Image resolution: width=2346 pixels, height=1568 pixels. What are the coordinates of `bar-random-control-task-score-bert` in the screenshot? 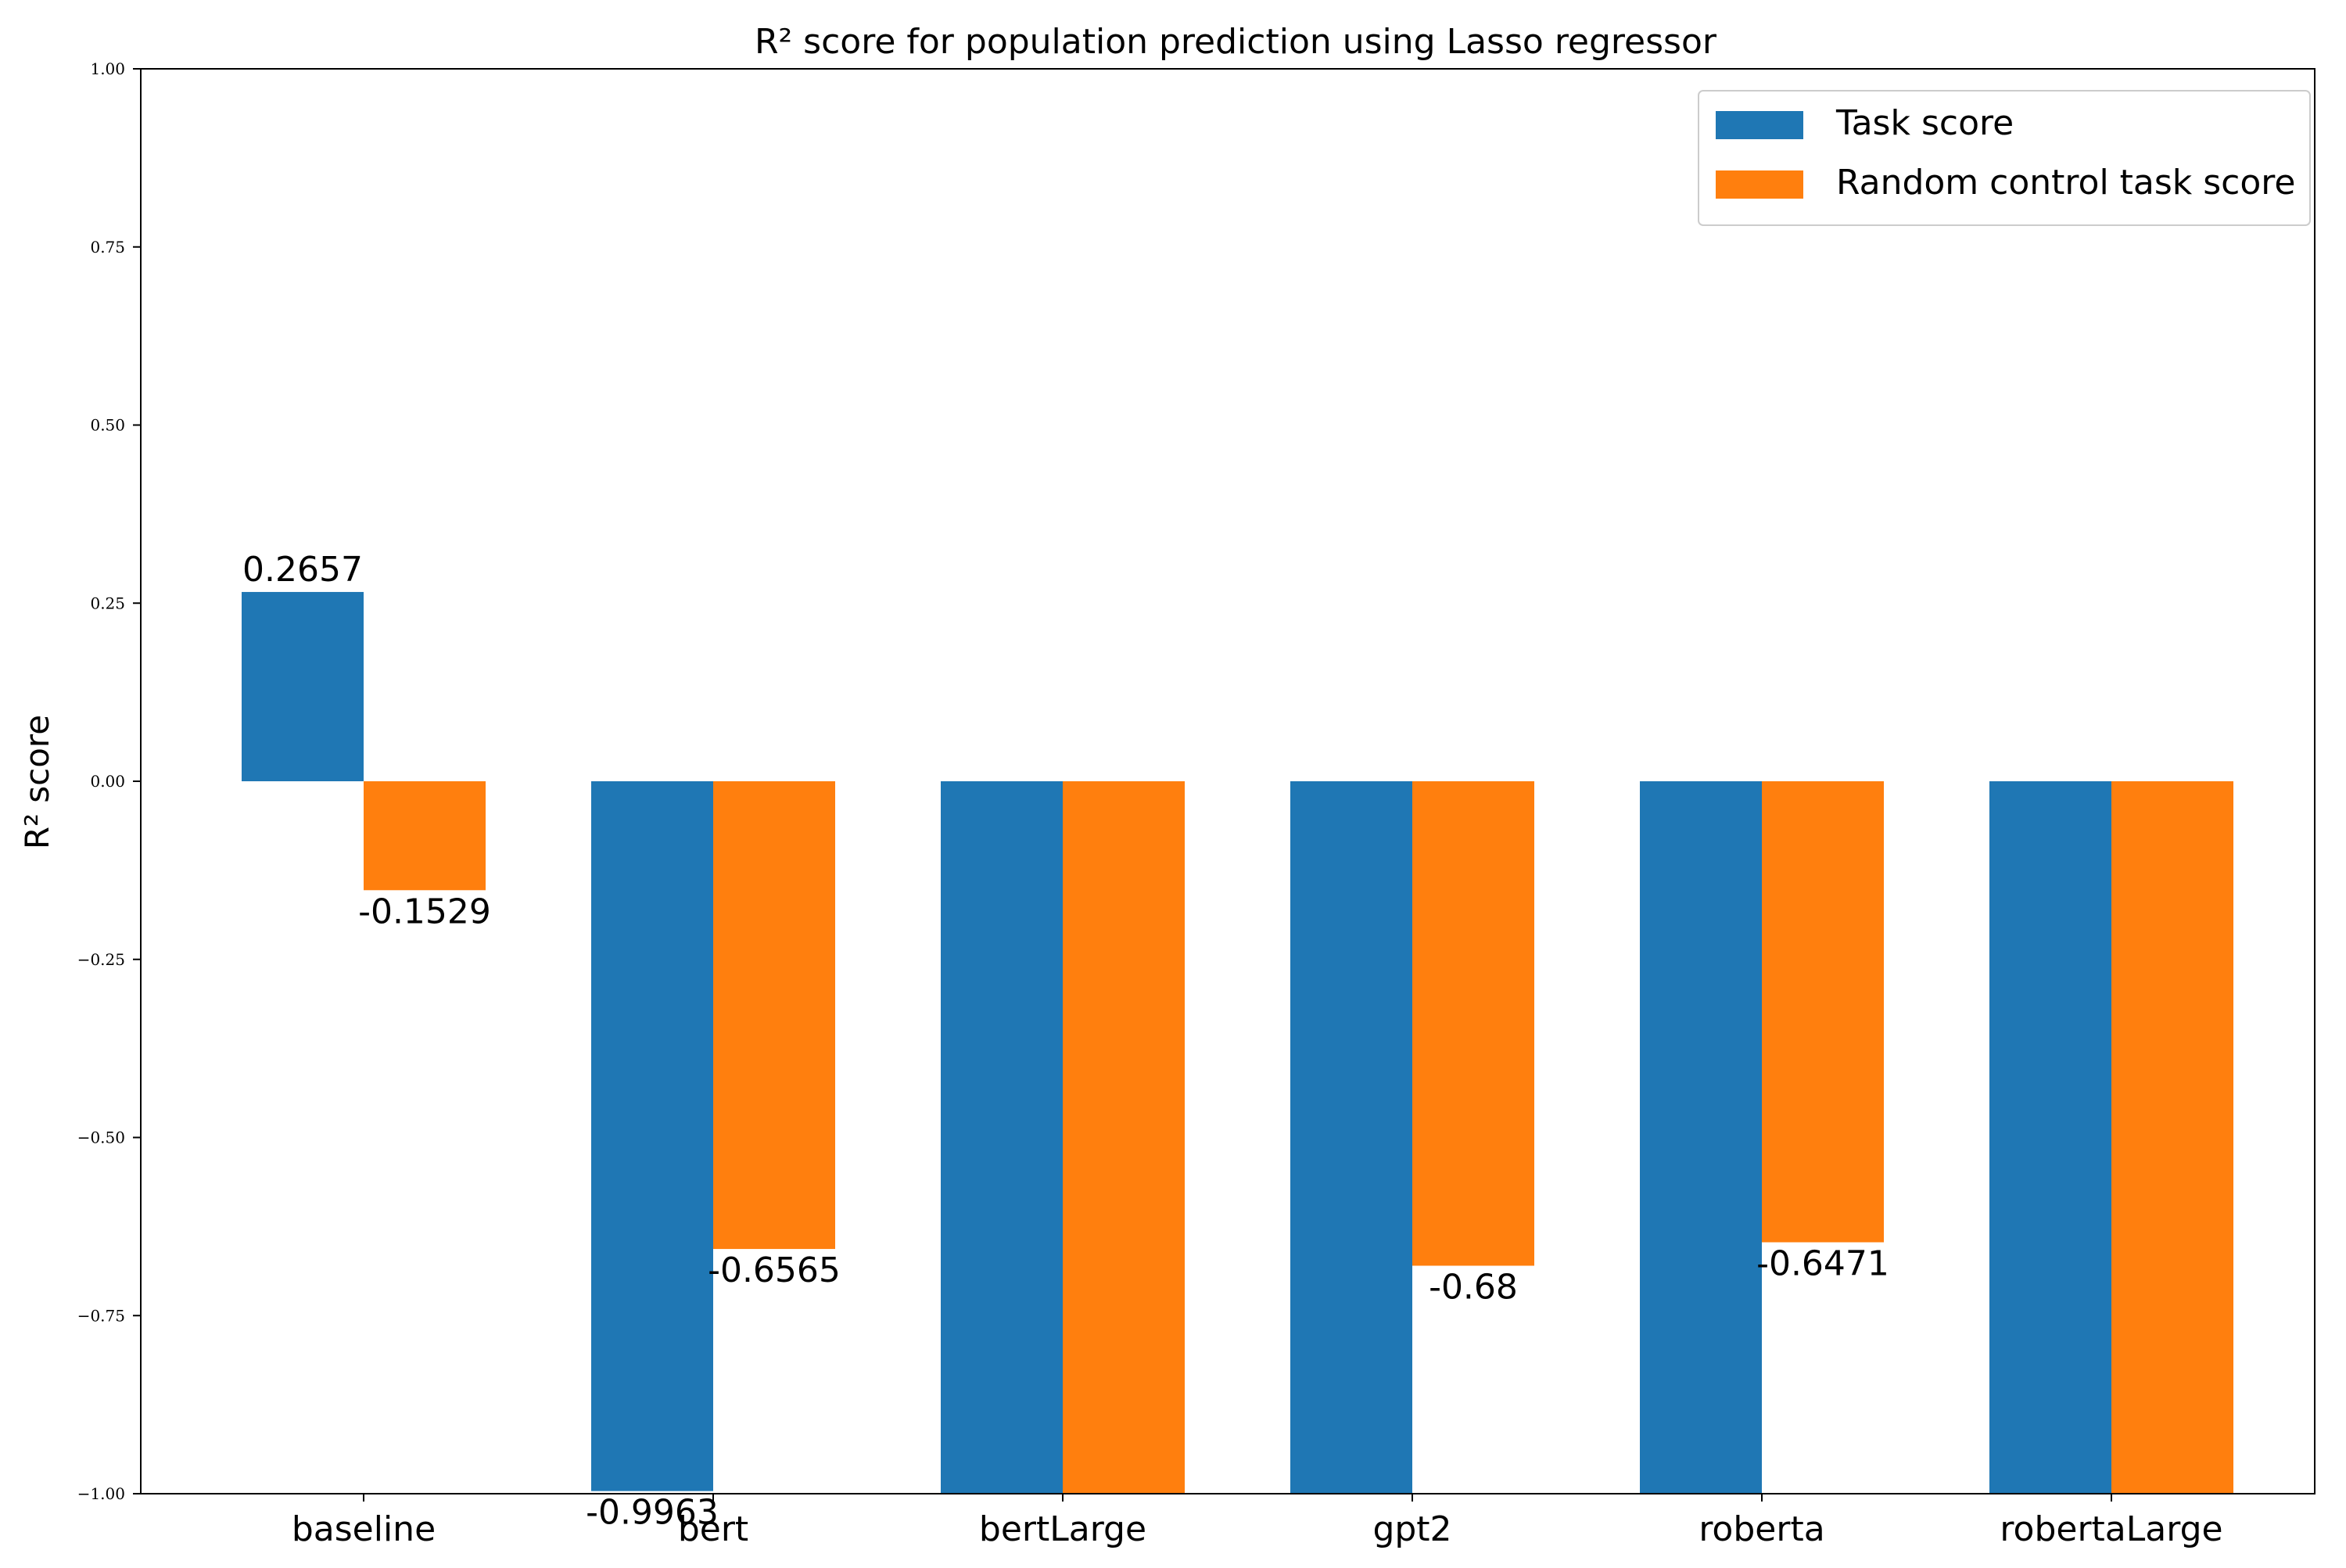 It's located at (774, 1015).